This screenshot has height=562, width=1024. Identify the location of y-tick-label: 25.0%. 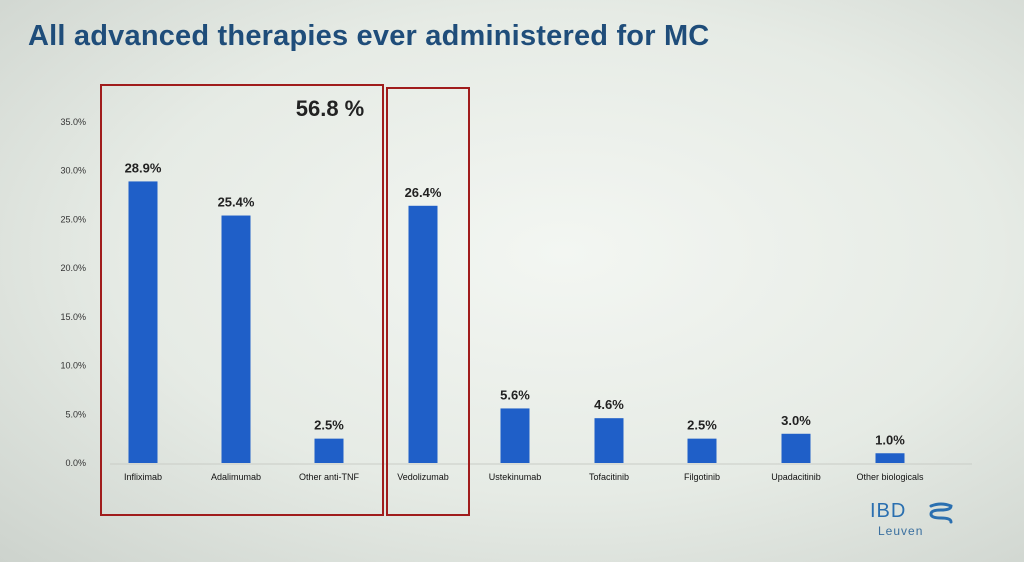
(73, 219).